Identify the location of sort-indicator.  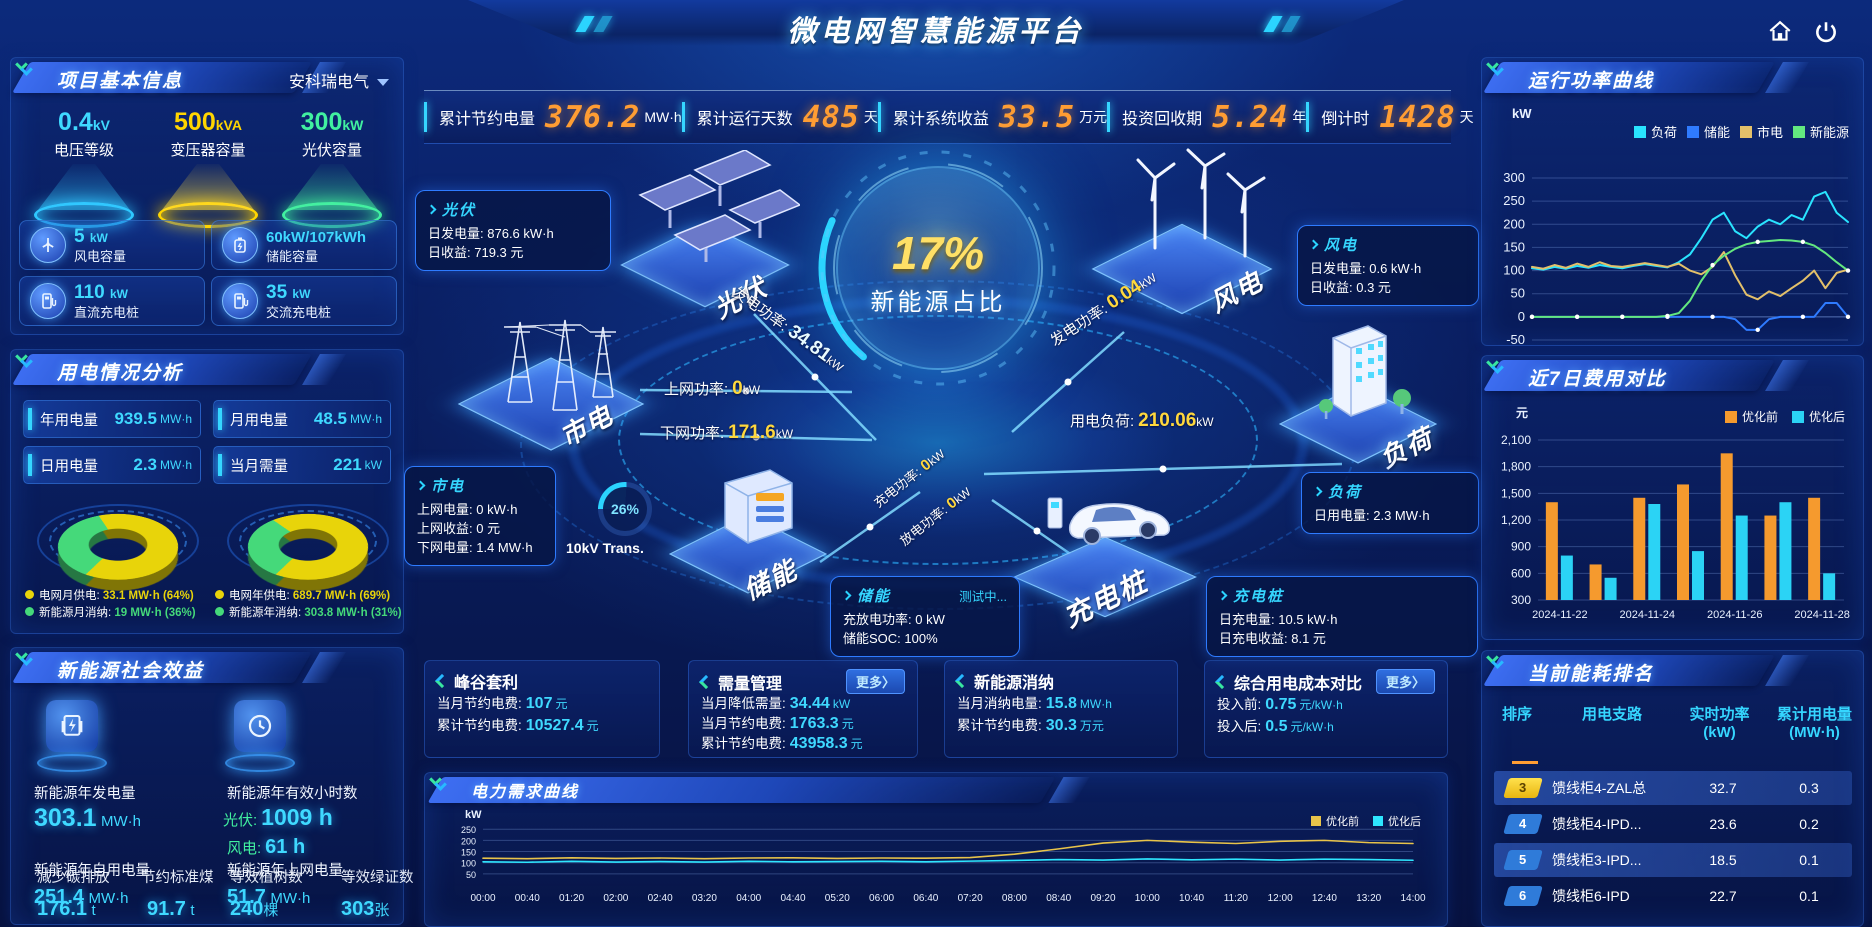
(1525, 762).